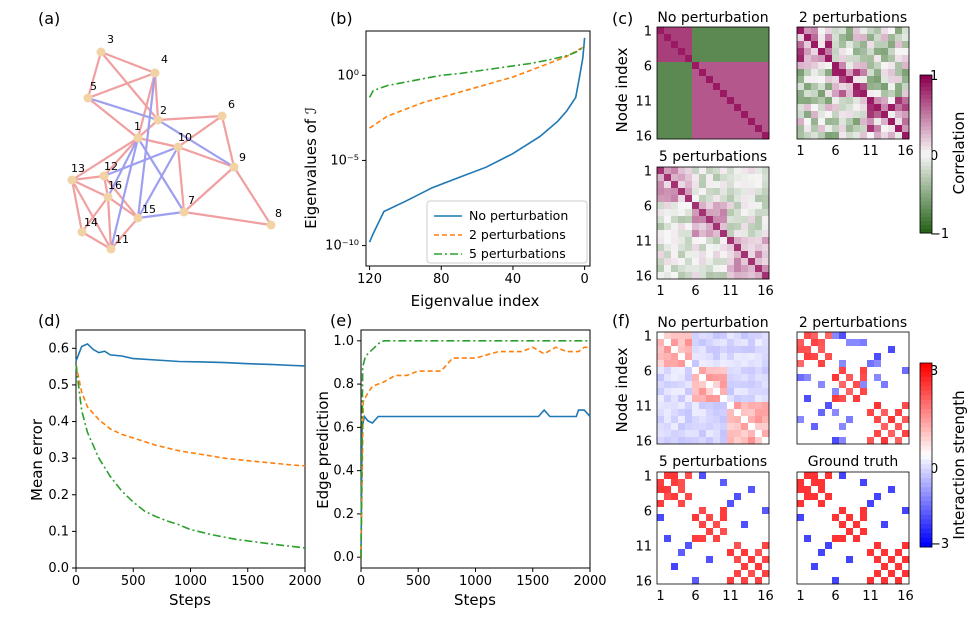 The image size is (970, 631). Describe the element at coordinates (712, 323) in the screenshot. I see `heatmap-title: No perturbation` at that location.